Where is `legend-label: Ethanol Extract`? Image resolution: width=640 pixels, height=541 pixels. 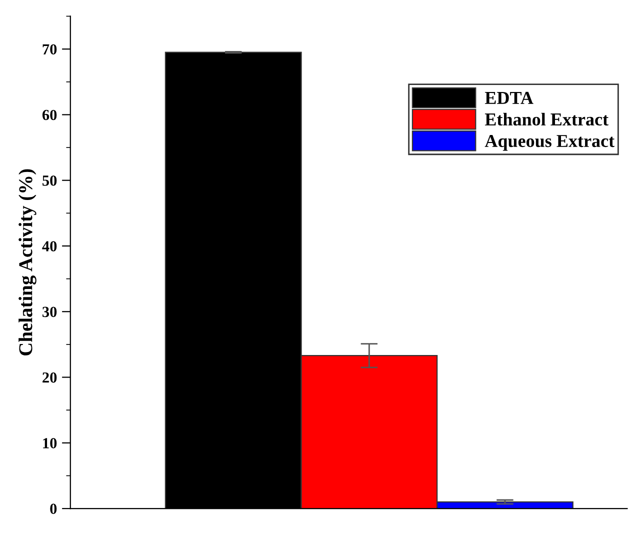 legend-label: Ethanol Extract is located at coordinates (546, 119).